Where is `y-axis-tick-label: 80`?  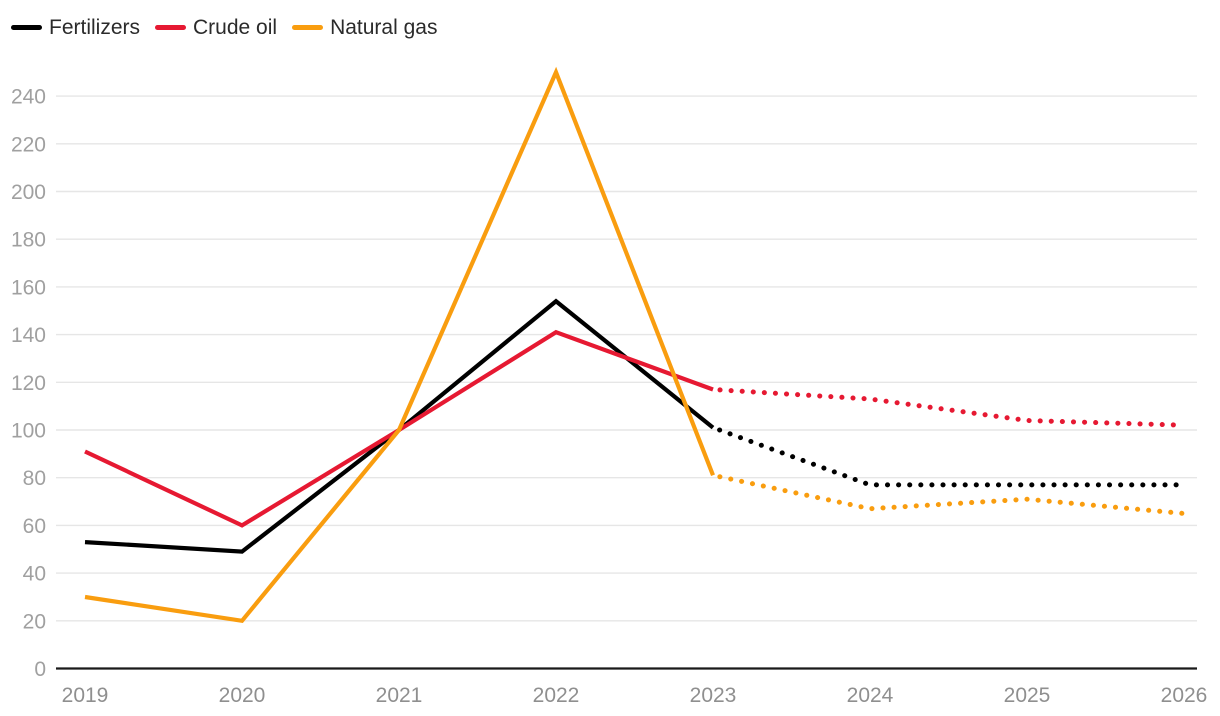
y-axis-tick-label: 80 is located at coordinates (34, 478).